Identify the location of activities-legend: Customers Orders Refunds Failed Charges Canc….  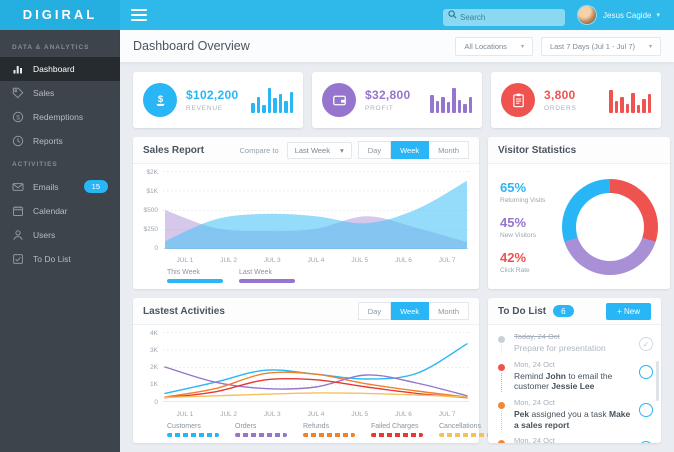
(329, 430).